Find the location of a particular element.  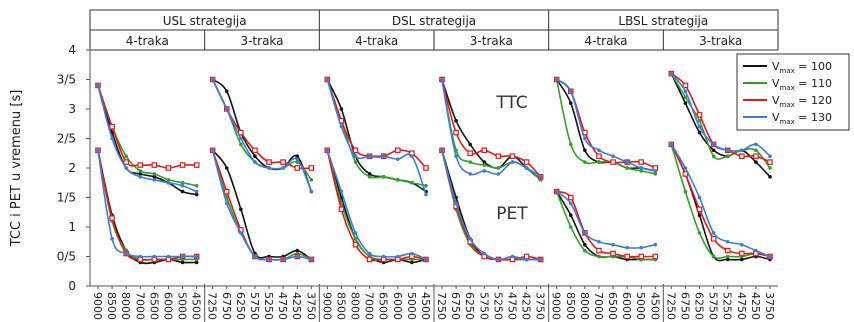

x-tick-label: 3750 is located at coordinates (769, 306).